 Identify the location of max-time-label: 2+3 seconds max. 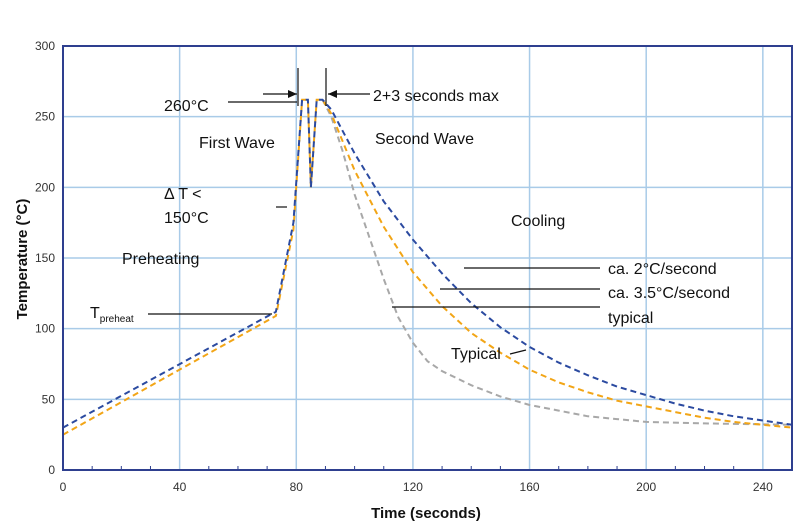
(436, 96).